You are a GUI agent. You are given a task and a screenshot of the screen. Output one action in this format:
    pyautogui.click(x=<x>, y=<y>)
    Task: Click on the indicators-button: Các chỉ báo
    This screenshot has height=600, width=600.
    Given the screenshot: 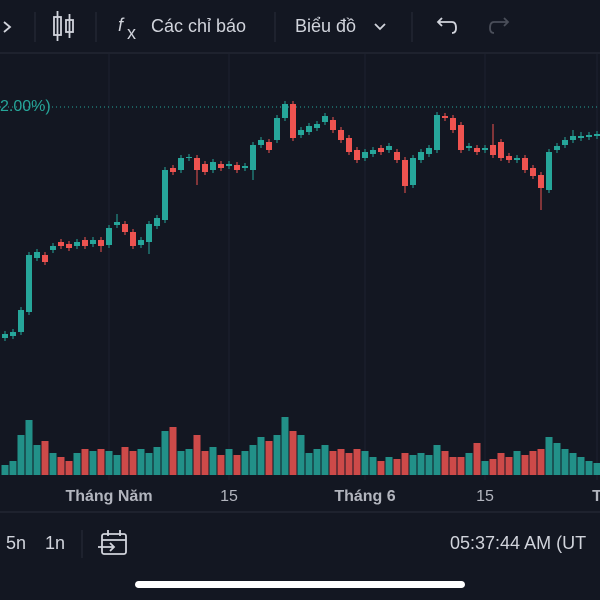 What is the action you would take?
    pyautogui.click(x=198, y=26)
    